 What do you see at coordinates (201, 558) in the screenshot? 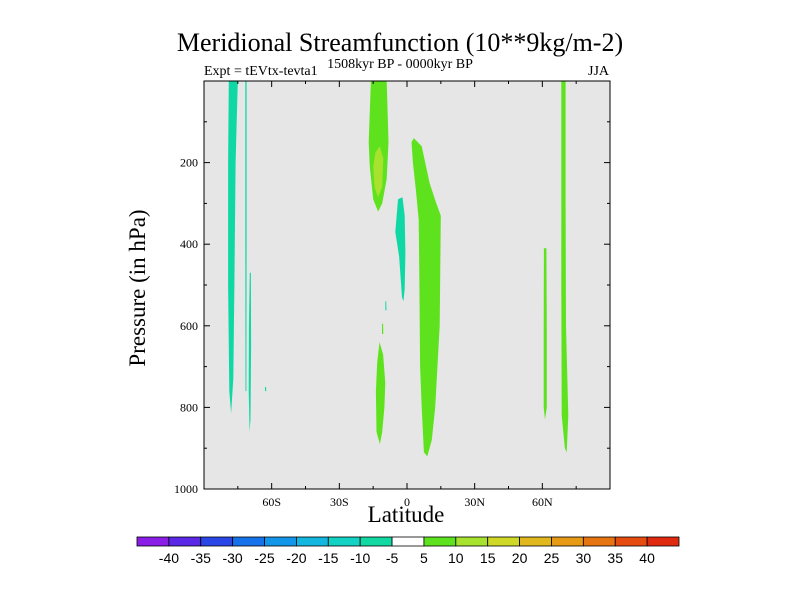
I see `colorbar-label: -35` at bounding box center [201, 558].